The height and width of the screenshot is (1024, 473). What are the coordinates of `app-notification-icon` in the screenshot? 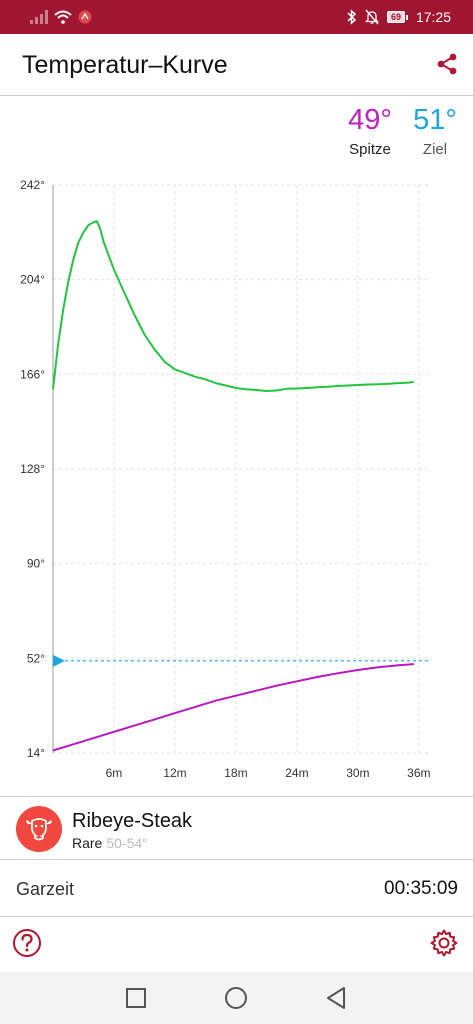 It's located at (85, 17).